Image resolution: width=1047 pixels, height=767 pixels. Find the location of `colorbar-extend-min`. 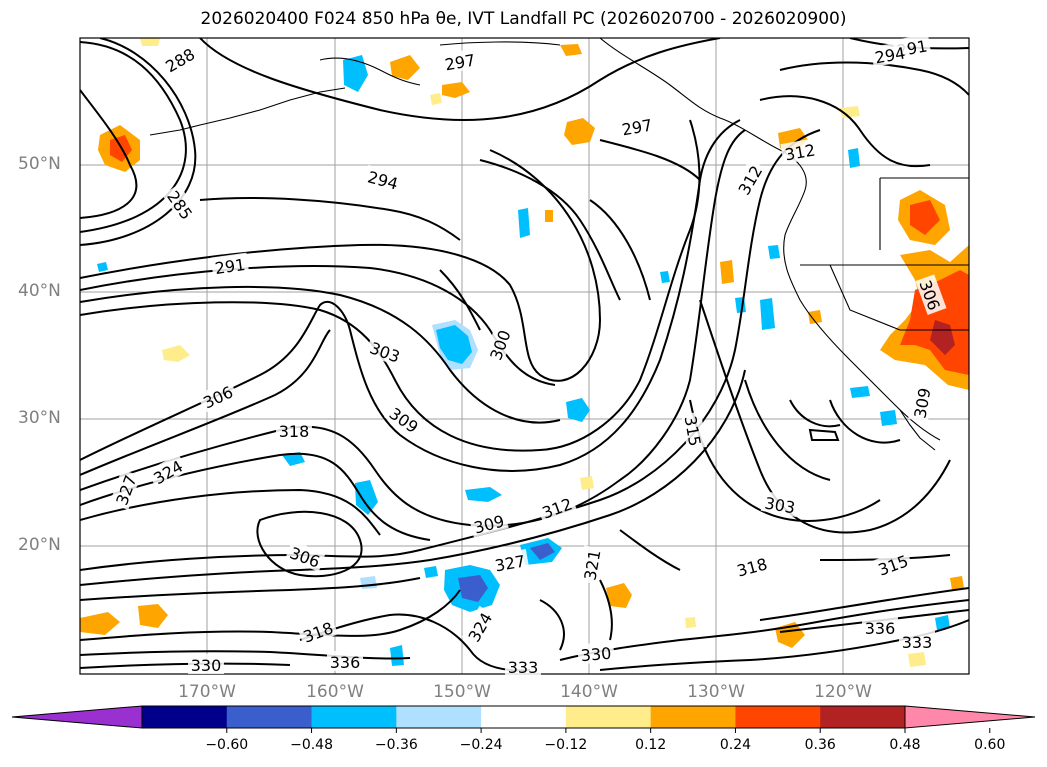

colorbar-extend-min is located at coordinates (77, 717).